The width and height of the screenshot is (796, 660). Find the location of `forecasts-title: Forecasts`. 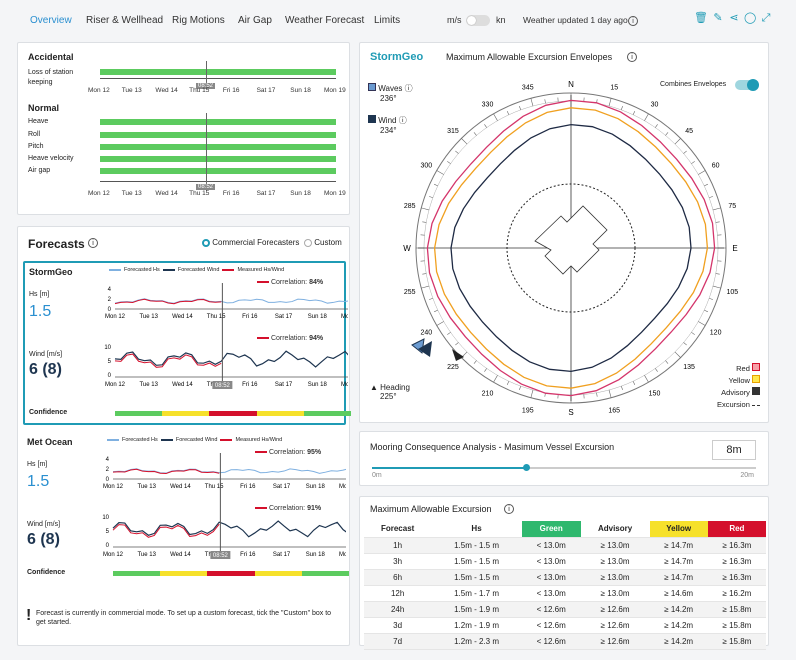

forecasts-title: Forecasts is located at coordinates (56, 244).